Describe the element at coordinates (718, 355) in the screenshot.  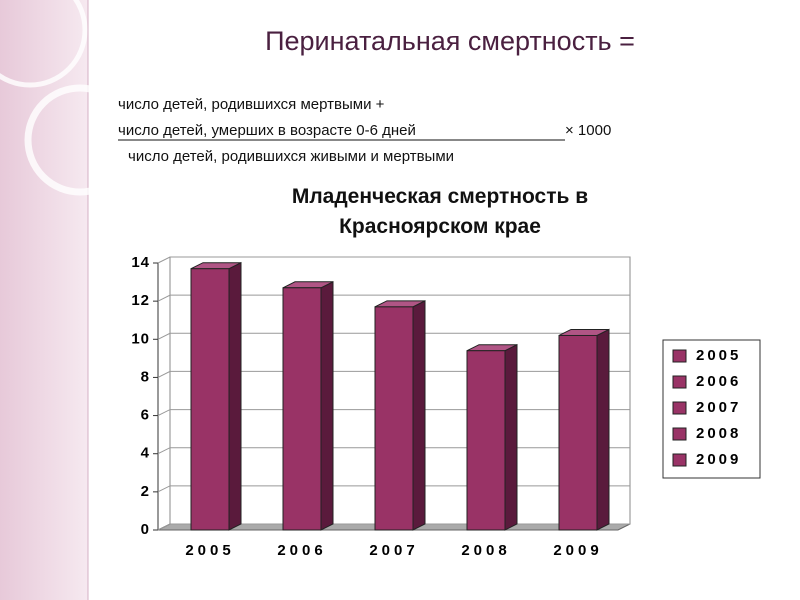
I see `legend-label: 2005` at that location.